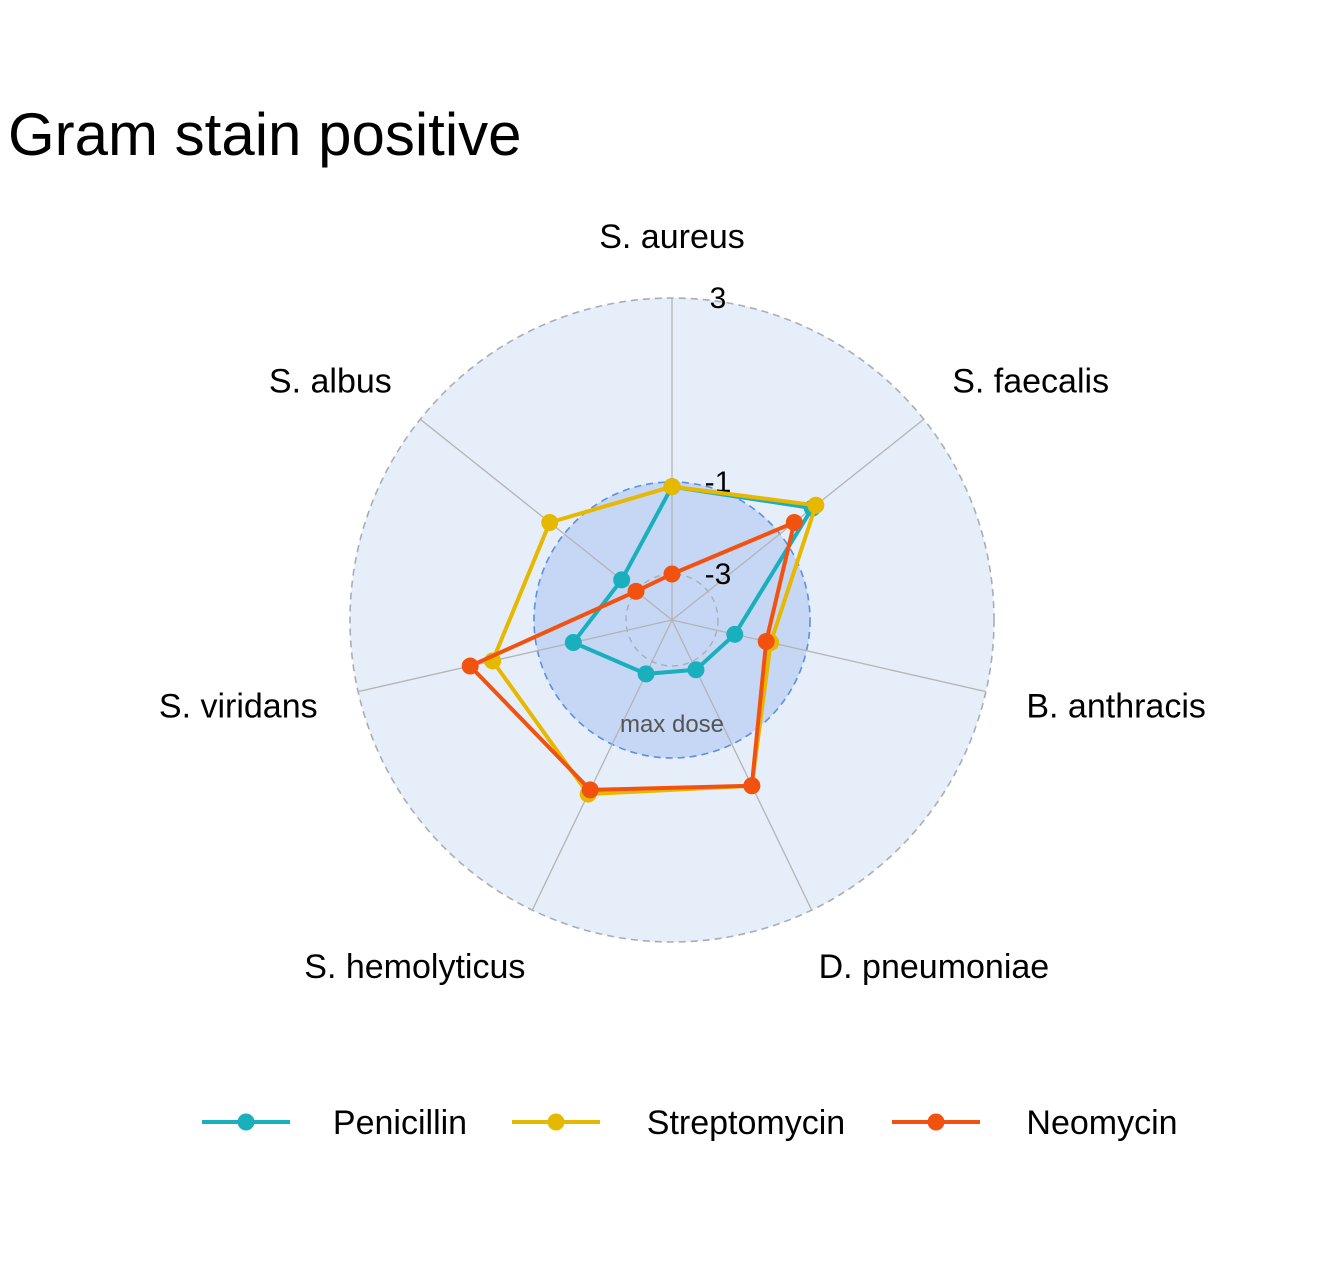 Image resolution: width=1344 pixels, height=1276 pixels. I want to click on legend: Penicillin Streptomycin Neomycin, so click(690, 1123).